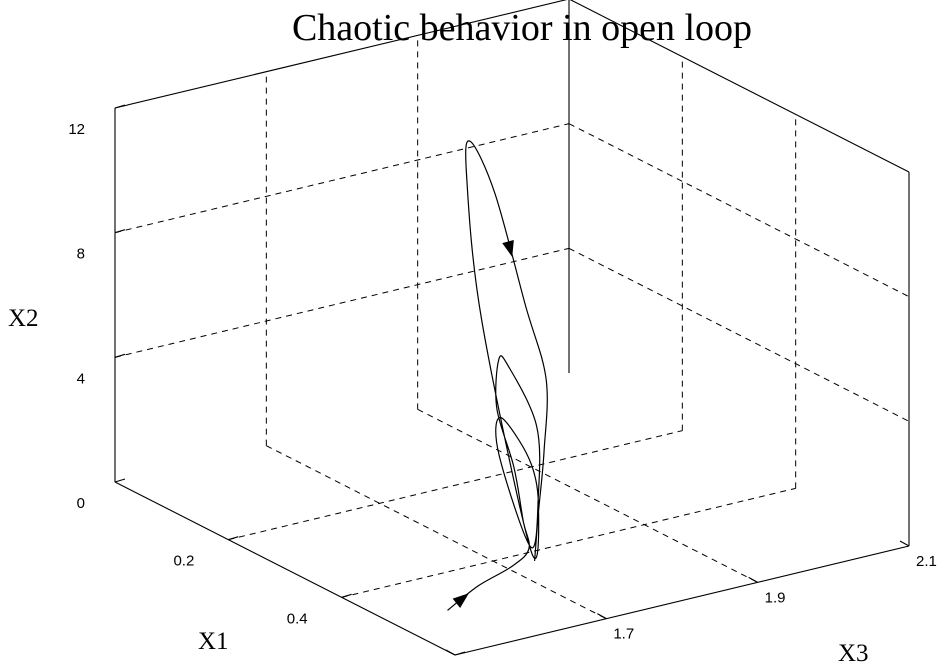  What do you see at coordinates (508, 248) in the screenshot?
I see `direction-arrow-descent` at bounding box center [508, 248].